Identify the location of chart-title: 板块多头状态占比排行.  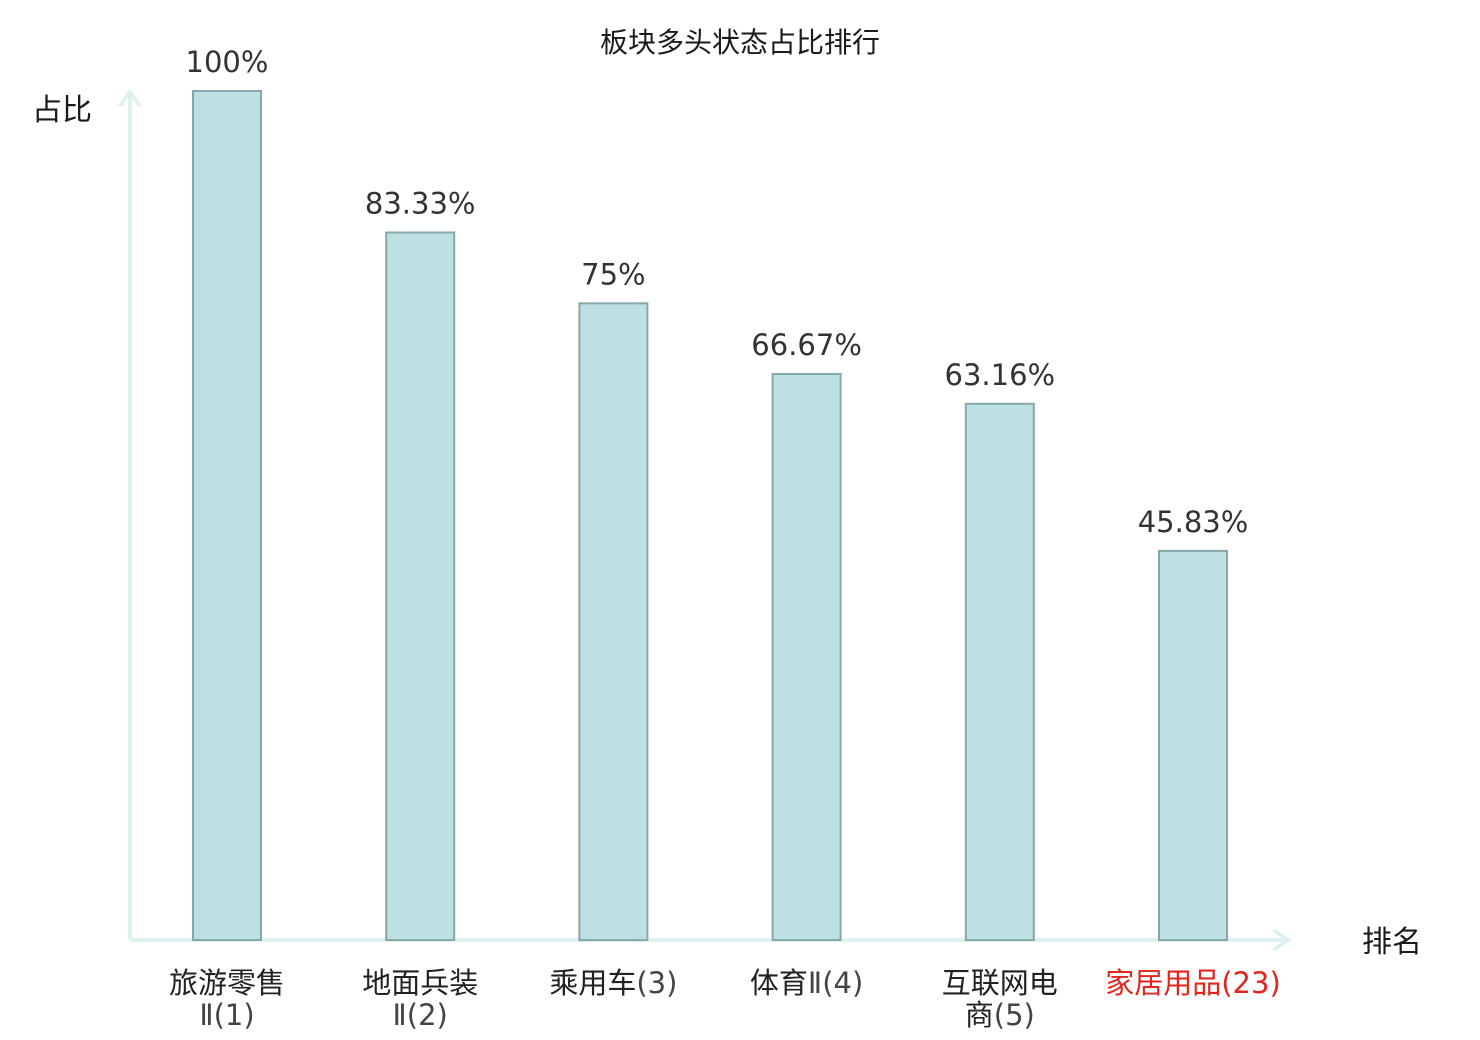
(740, 42).